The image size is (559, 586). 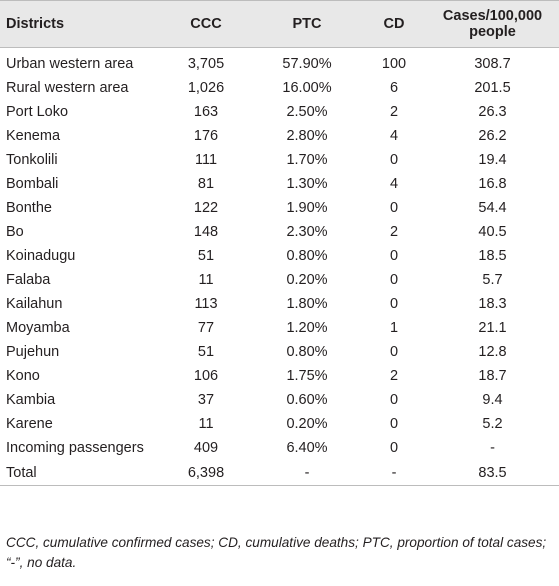 What do you see at coordinates (394, 184) in the screenshot?
I see `cd-cell: 4` at bounding box center [394, 184].